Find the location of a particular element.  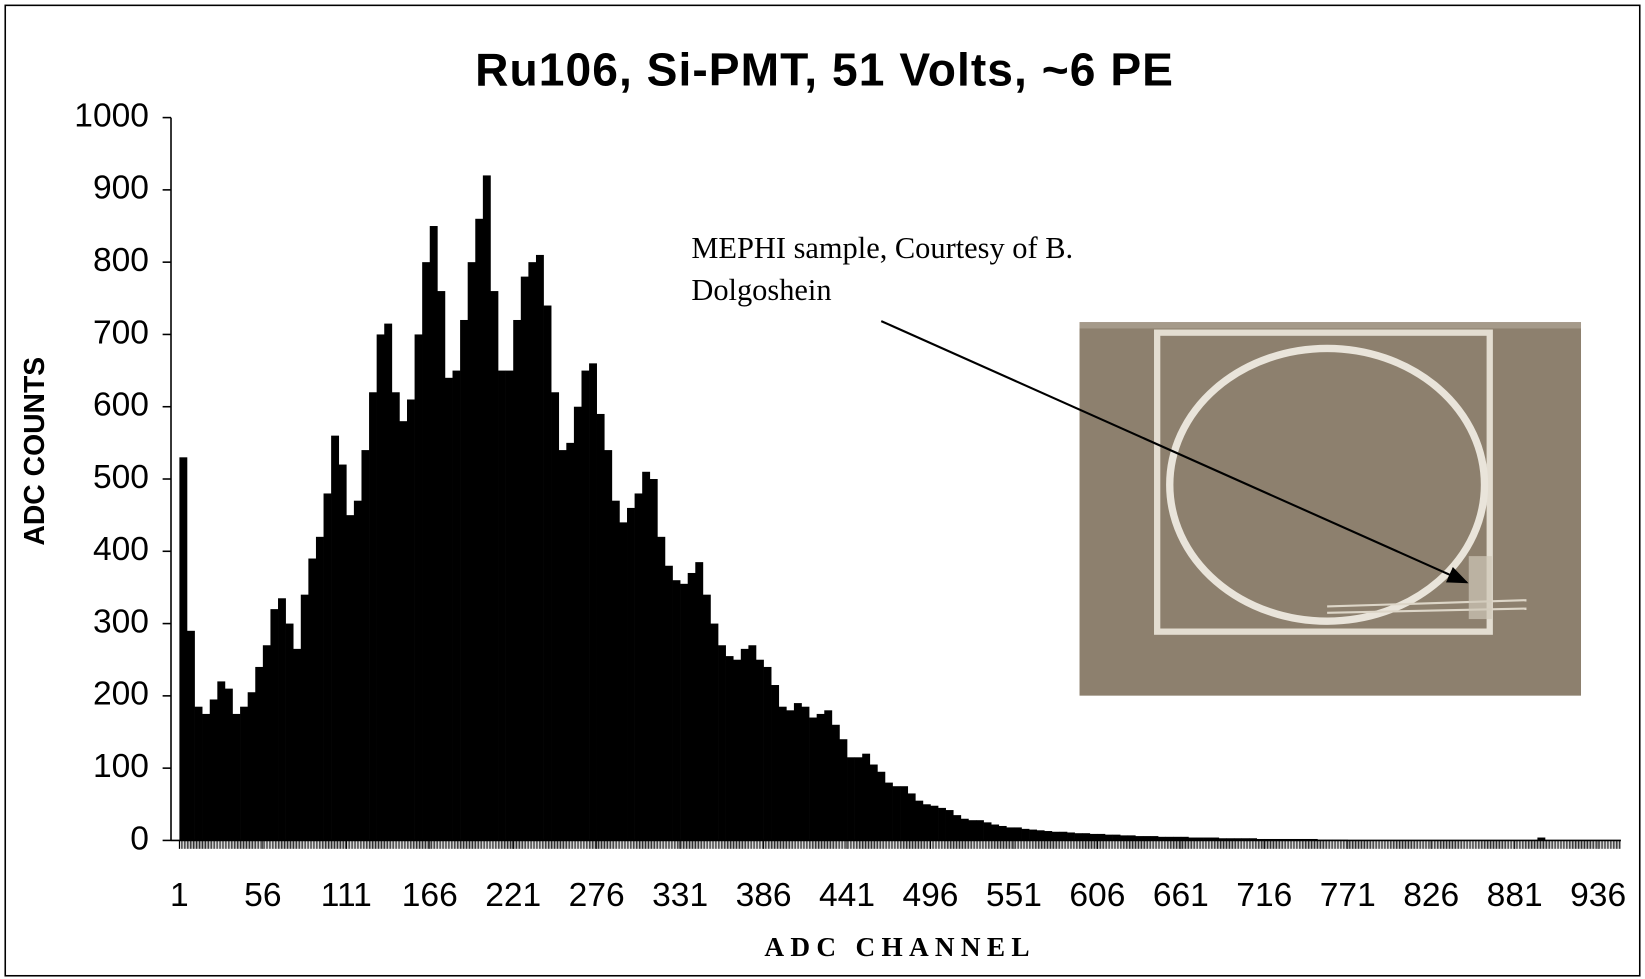

y-tick-label: 0 is located at coordinates (139, 838).